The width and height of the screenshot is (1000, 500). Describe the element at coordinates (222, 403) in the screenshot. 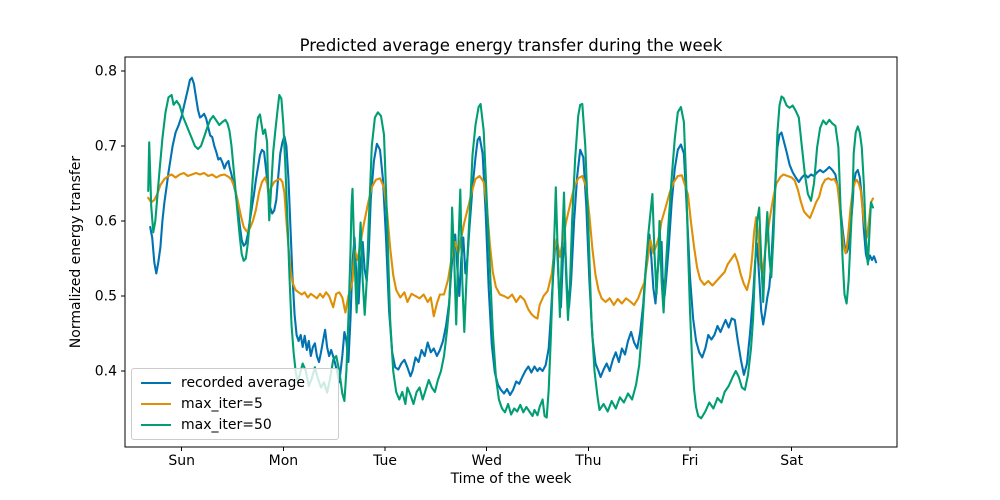

I see `legend-label: max_iter=5` at that location.